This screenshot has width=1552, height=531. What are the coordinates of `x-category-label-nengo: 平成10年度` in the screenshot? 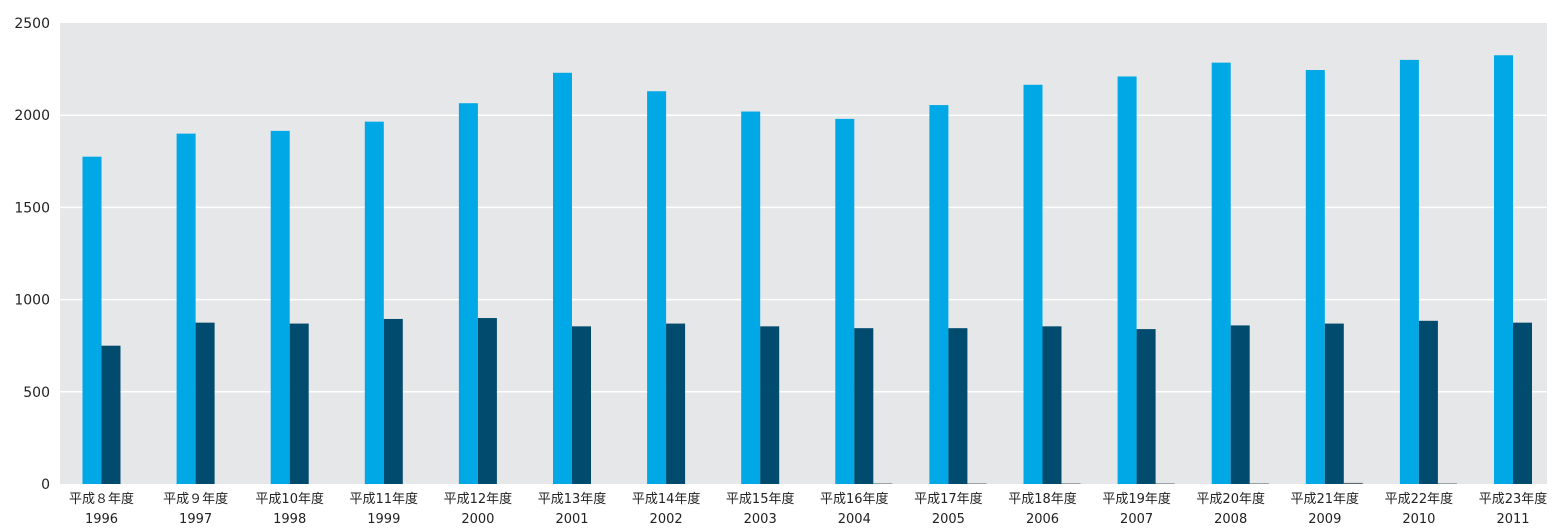 It's located at (289, 499).